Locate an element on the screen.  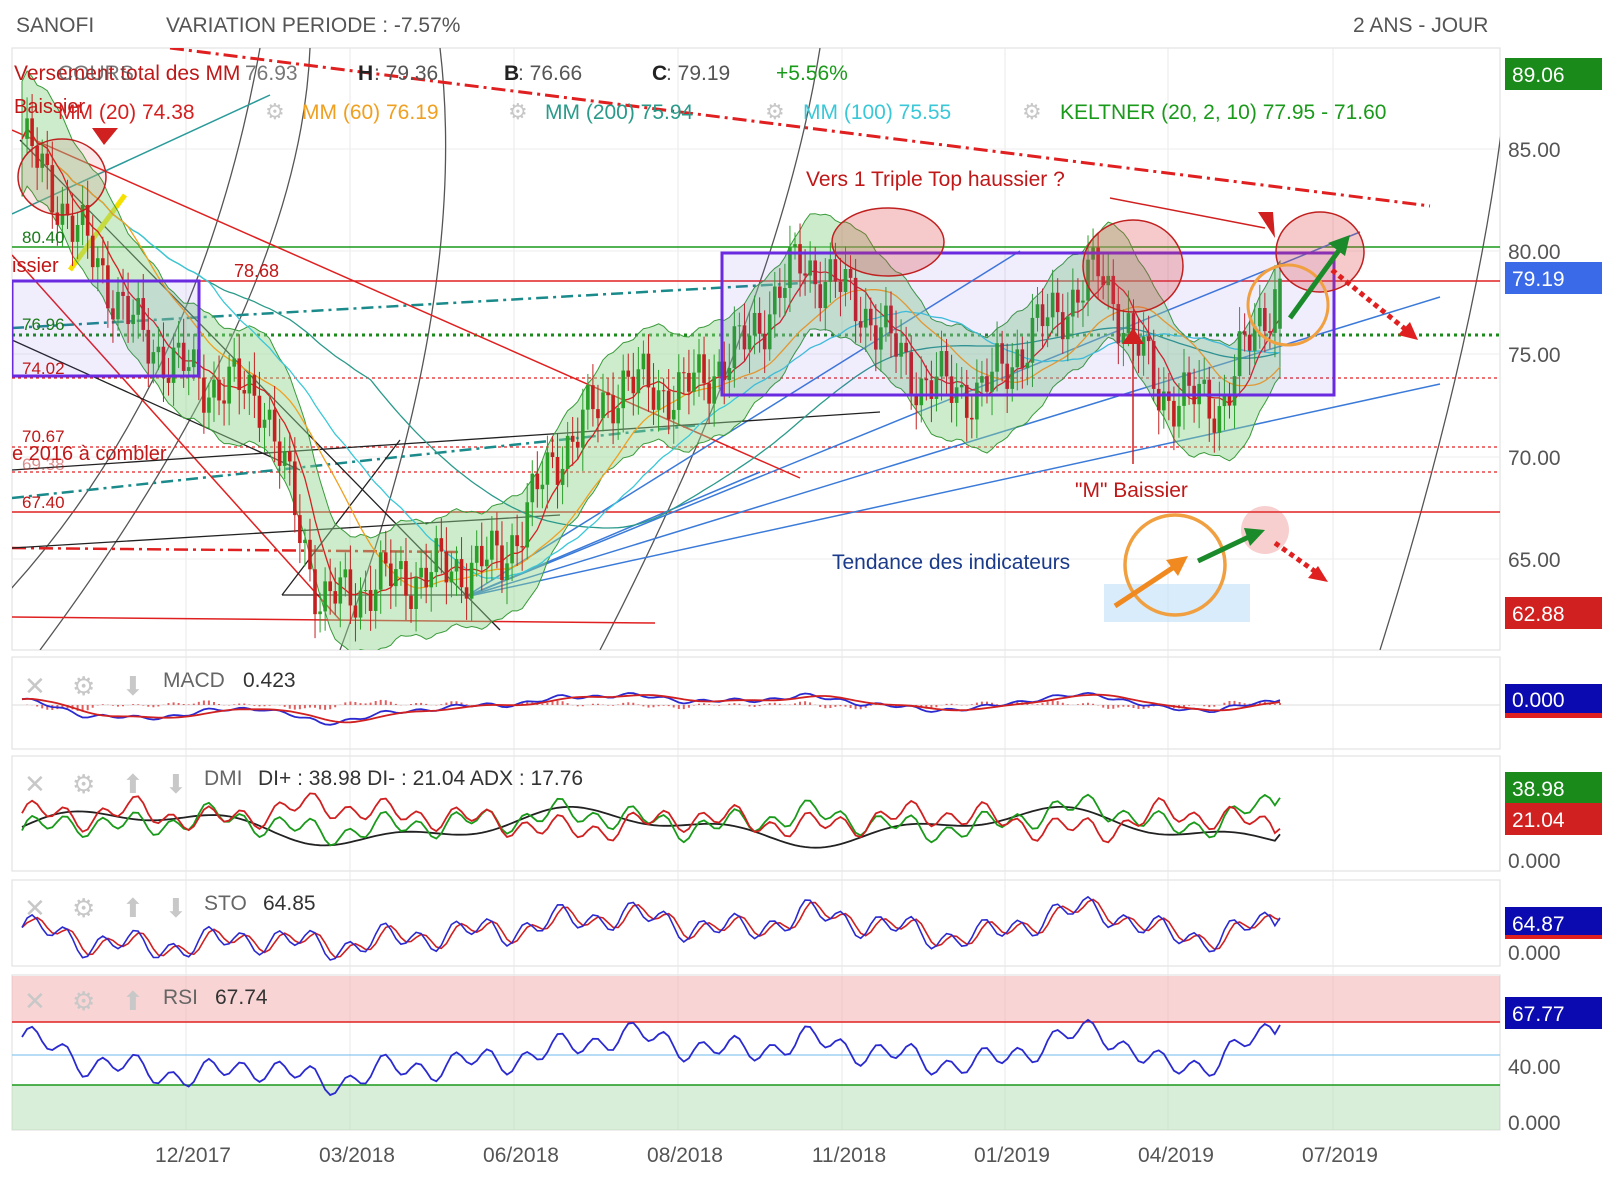
sto-line is located at coordinates (651, 928).